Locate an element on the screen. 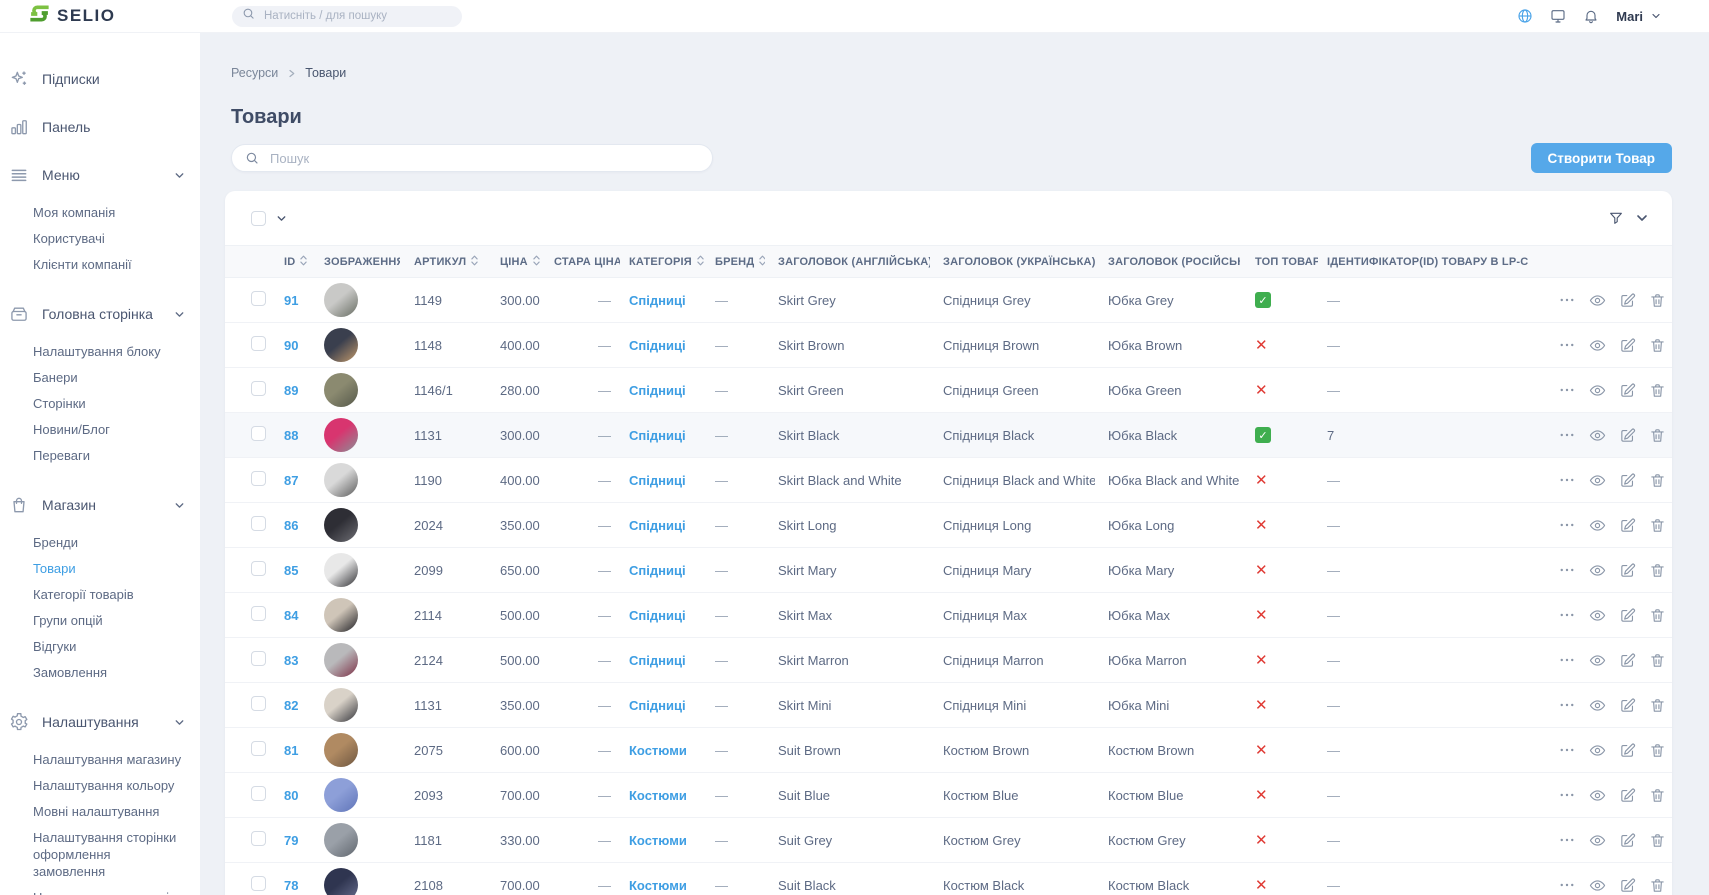 The image size is (1709, 895). sidebar-subitem: Відгуки is located at coordinates (55, 646).